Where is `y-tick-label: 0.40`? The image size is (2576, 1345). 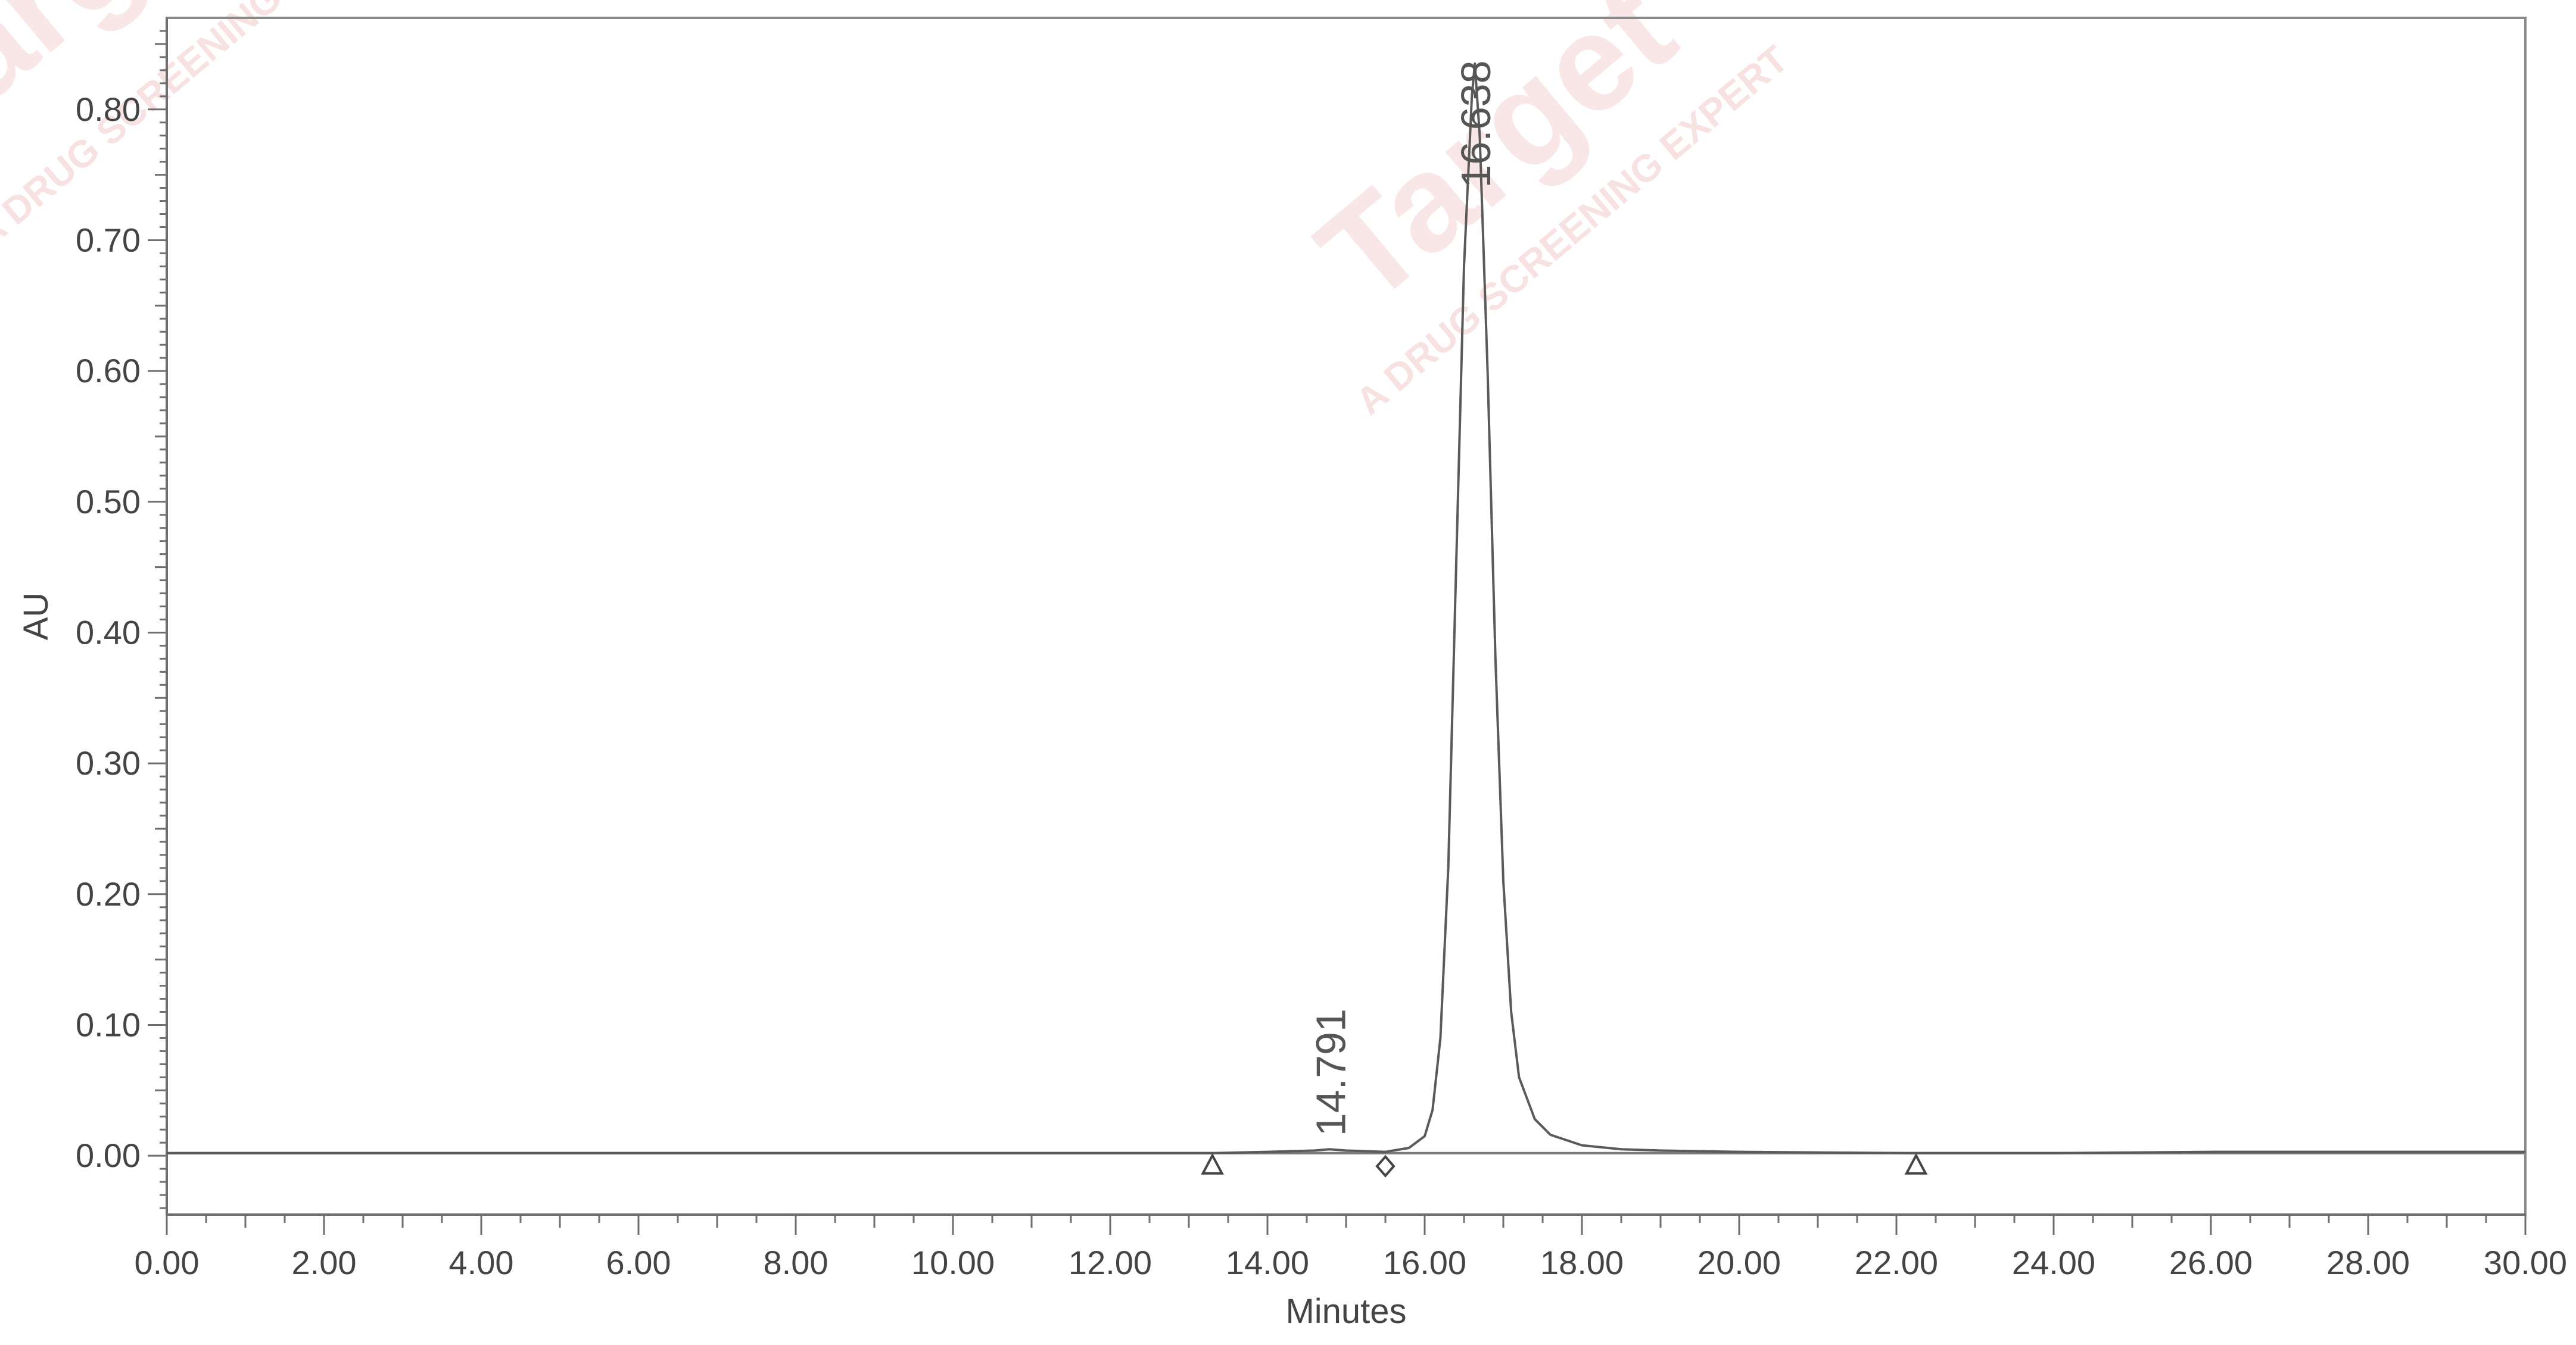
y-tick-label: 0.40 is located at coordinates (108, 632).